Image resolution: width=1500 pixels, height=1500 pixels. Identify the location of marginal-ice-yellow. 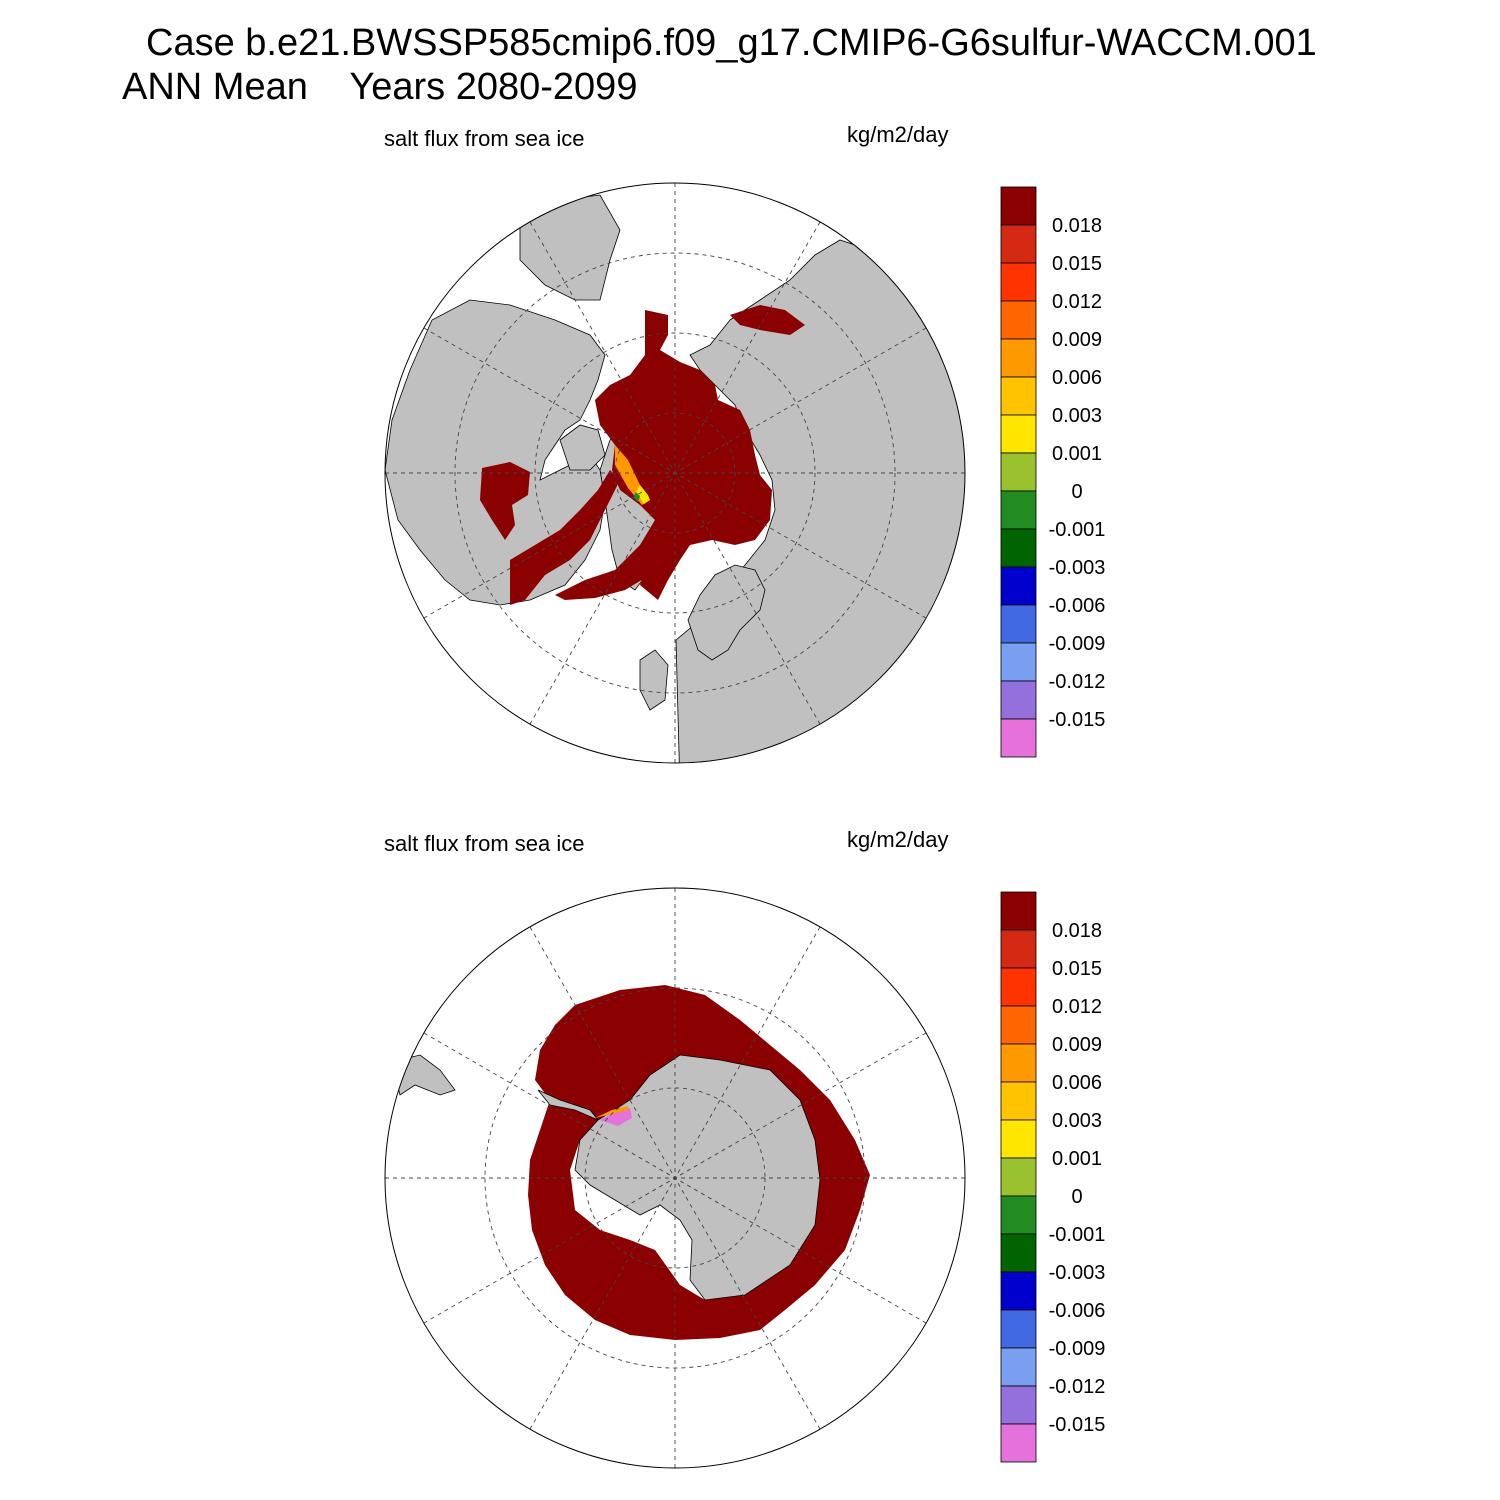
(643, 494).